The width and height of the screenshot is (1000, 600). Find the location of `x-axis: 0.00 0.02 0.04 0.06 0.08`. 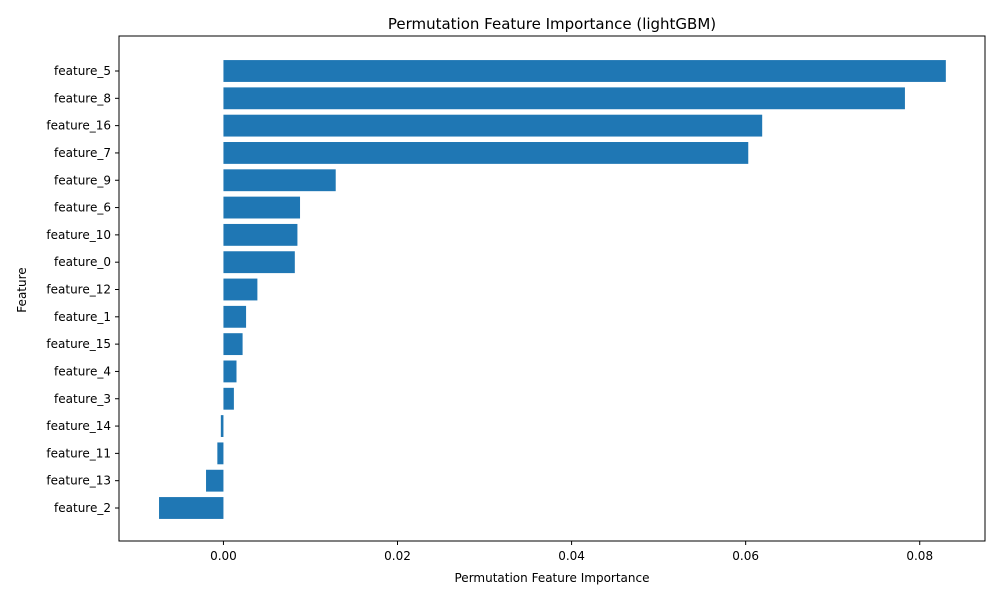

x-axis: 0.00 0.02 0.04 0.06 0.08 is located at coordinates (571, 552).